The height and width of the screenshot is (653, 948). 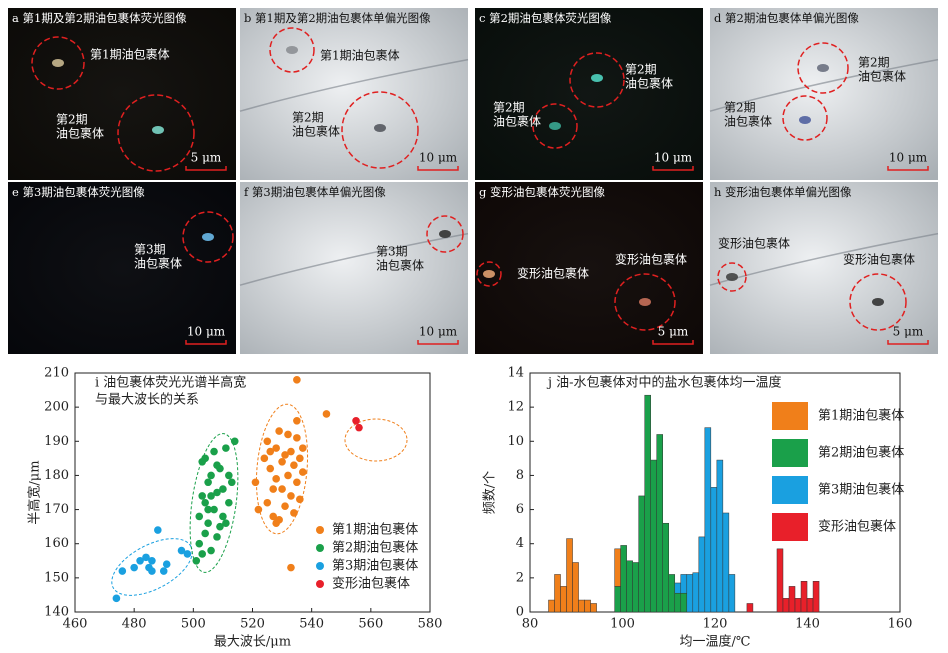 I want to click on x-tick-label: 80, so click(x=530, y=624).